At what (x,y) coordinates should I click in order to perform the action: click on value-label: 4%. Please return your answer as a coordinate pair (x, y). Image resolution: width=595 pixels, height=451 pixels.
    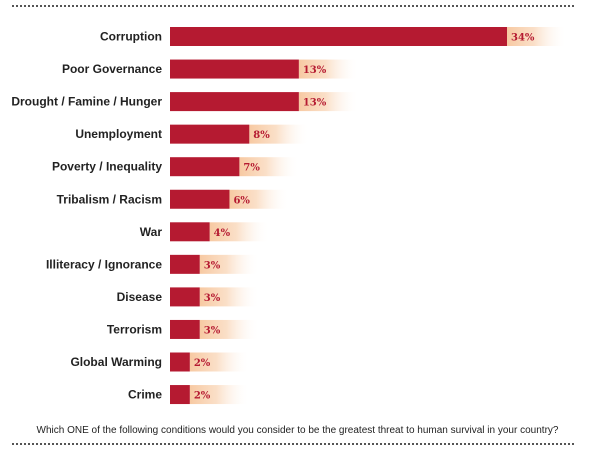
    Looking at the image, I should click on (222, 233).